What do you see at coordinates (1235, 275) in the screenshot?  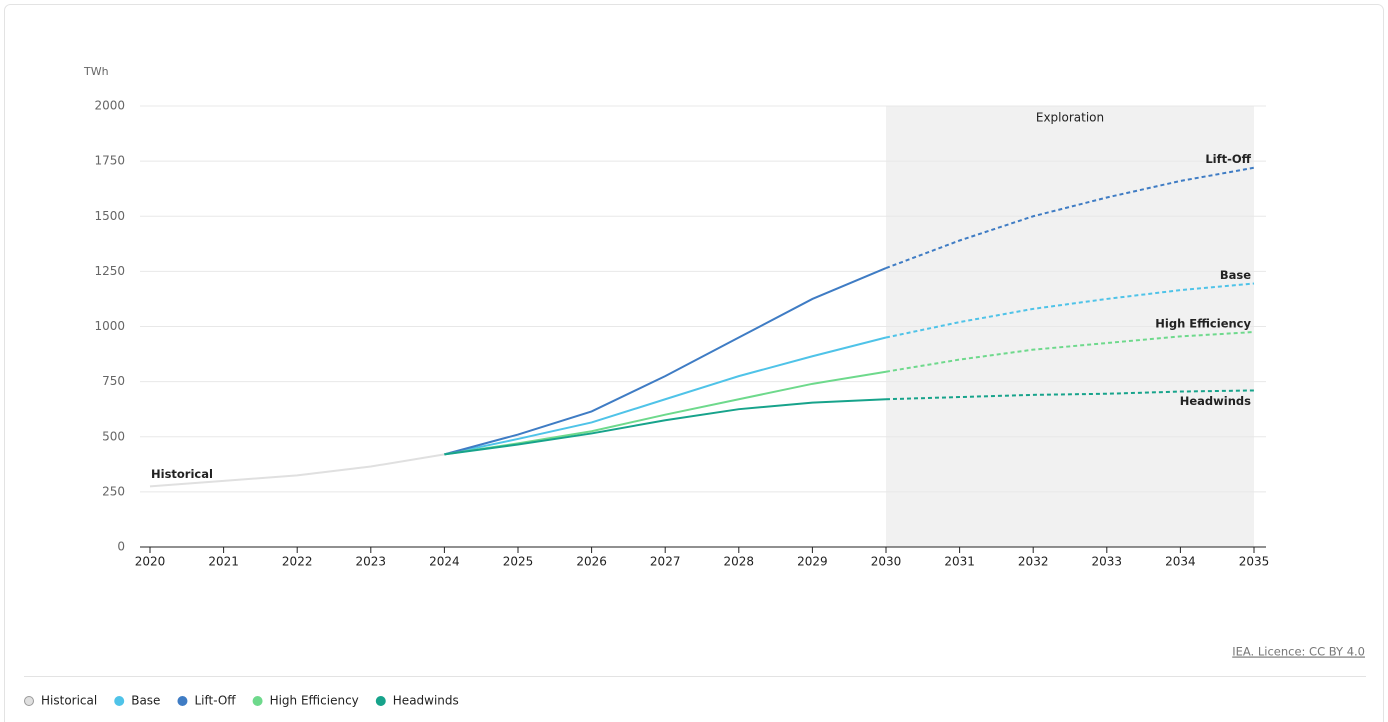 I see `series-label: Base` at bounding box center [1235, 275].